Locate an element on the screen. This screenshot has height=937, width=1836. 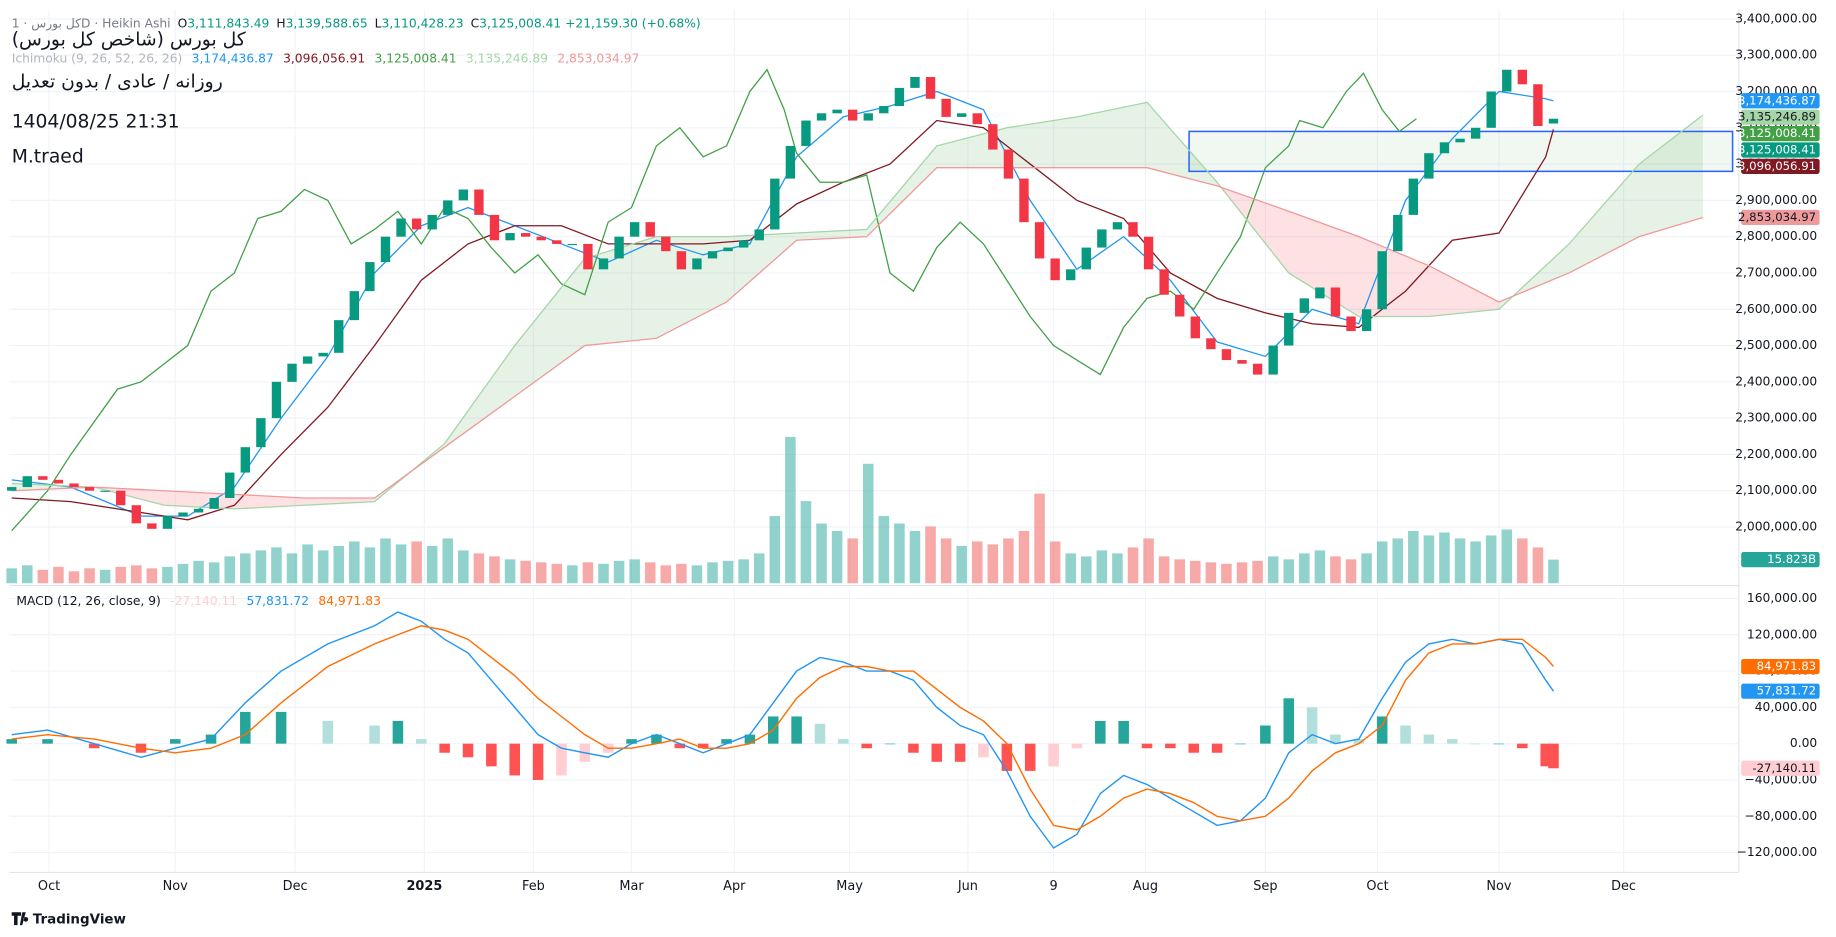
legend-value: 84,971.83 is located at coordinates (349, 600).